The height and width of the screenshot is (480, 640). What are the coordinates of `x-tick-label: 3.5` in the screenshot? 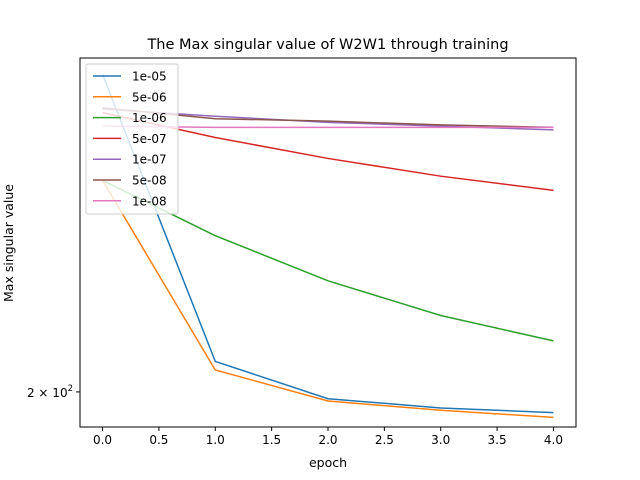 It's located at (497, 440).